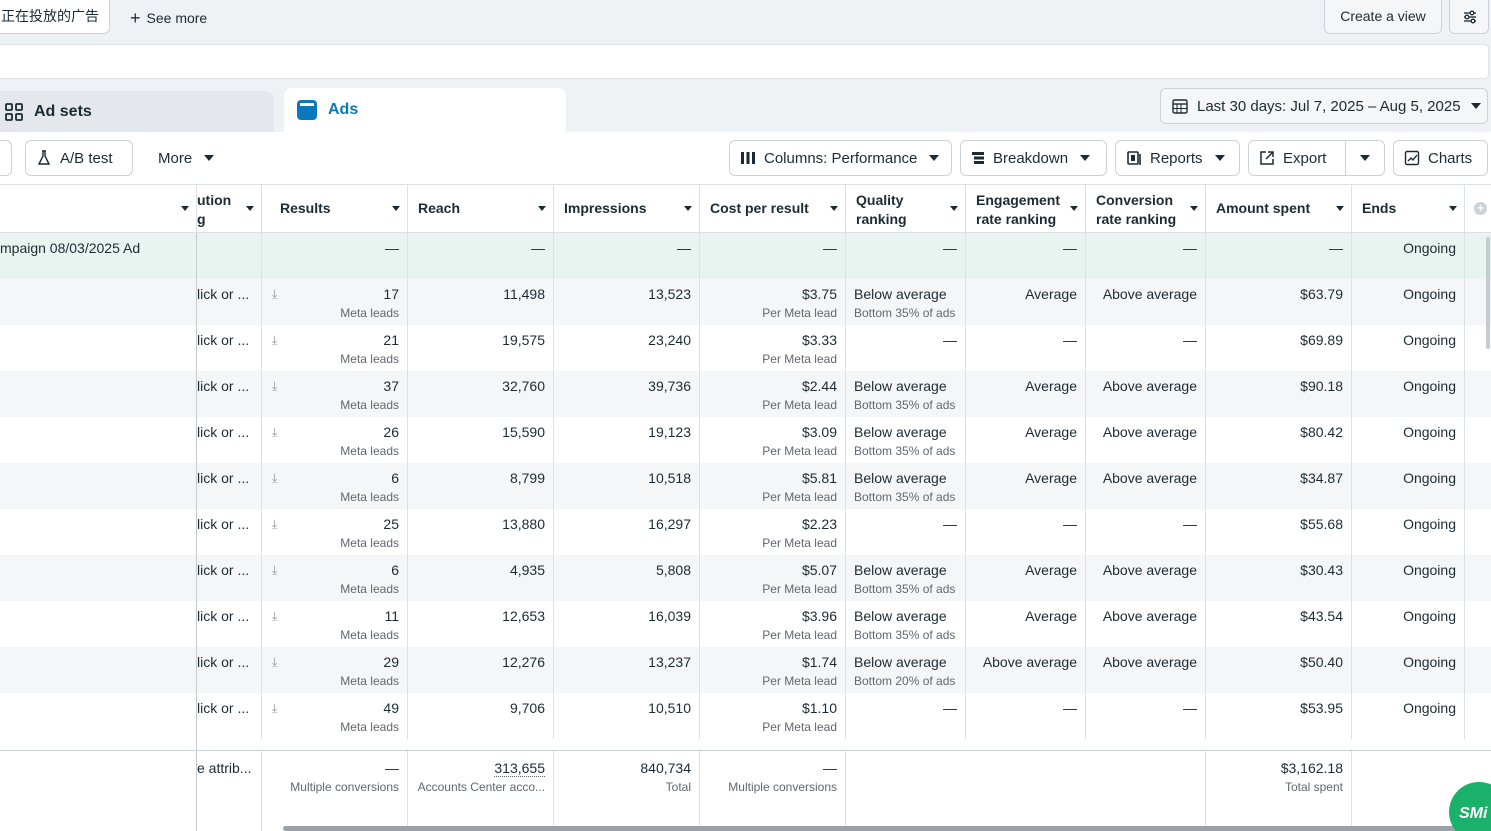 This screenshot has width=1491, height=831. What do you see at coordinates (98, 209) in the screenshot?
I see `column-header-name` at bounding box center [98, 209].